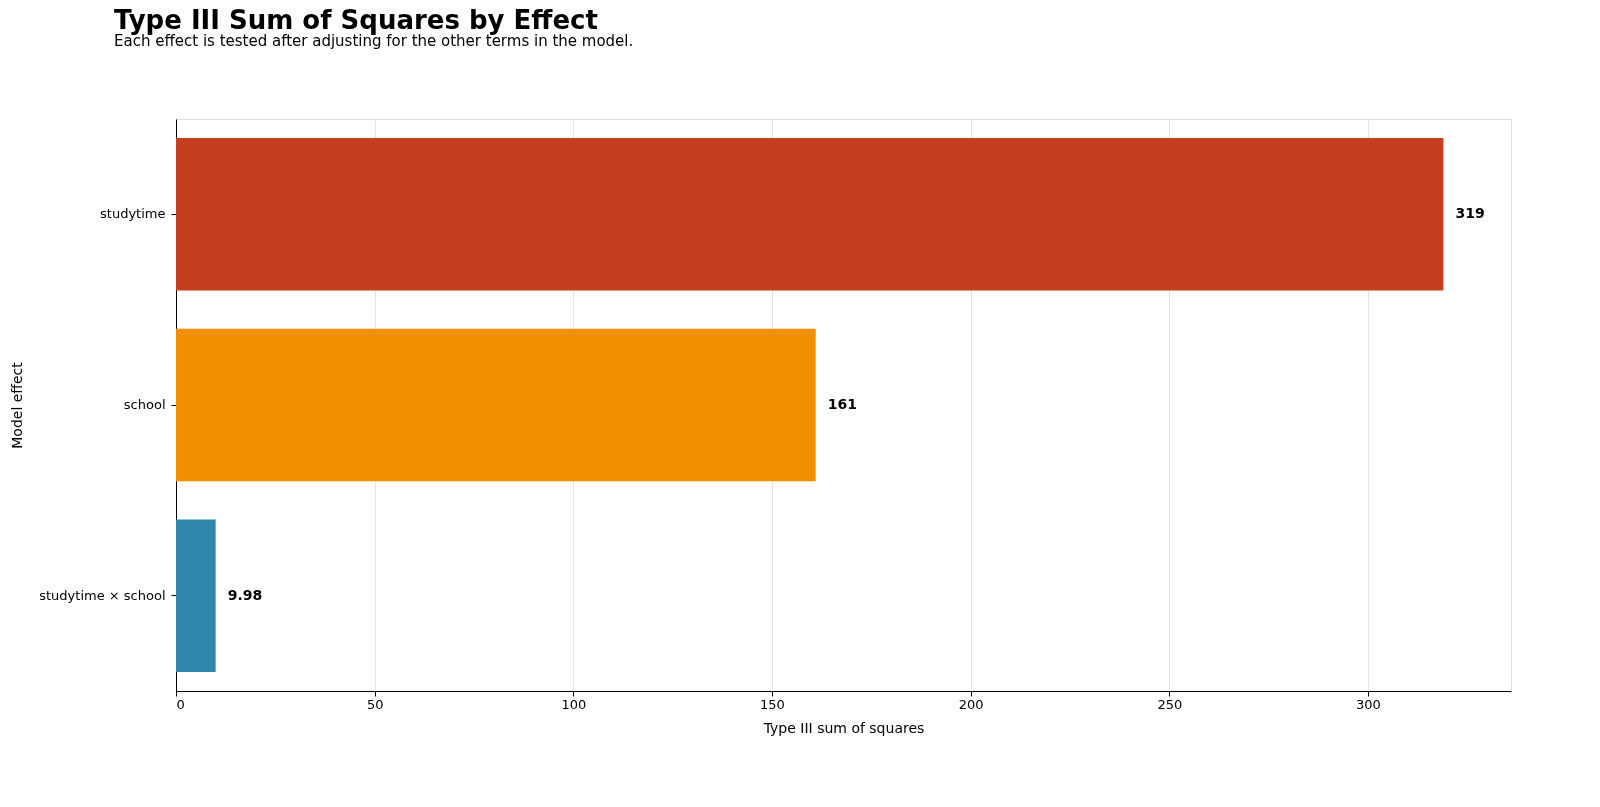  I want to click on y-tick-label: studytime, so click(133, 214).